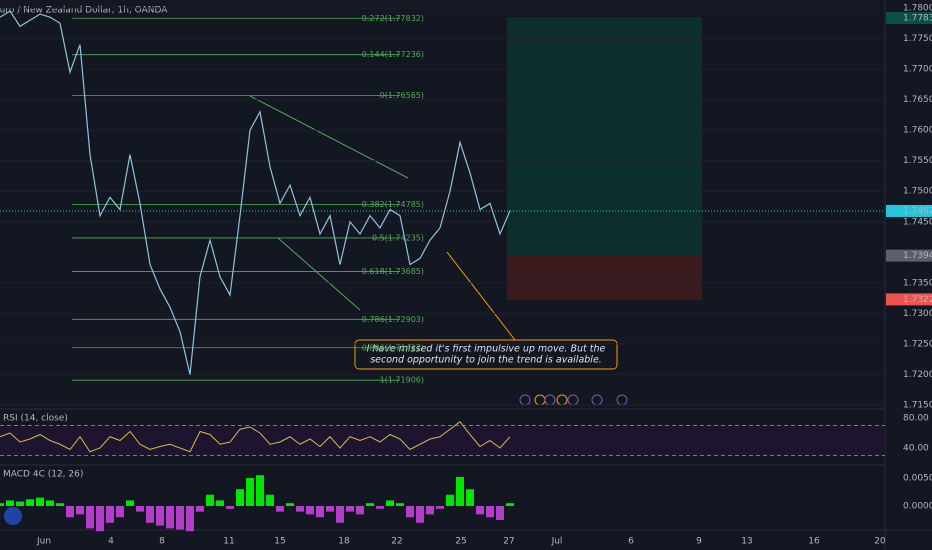 Image resolution: width=932 pixels, height=550 pixels. I want to click on long-position-profit, so click(604, 136).